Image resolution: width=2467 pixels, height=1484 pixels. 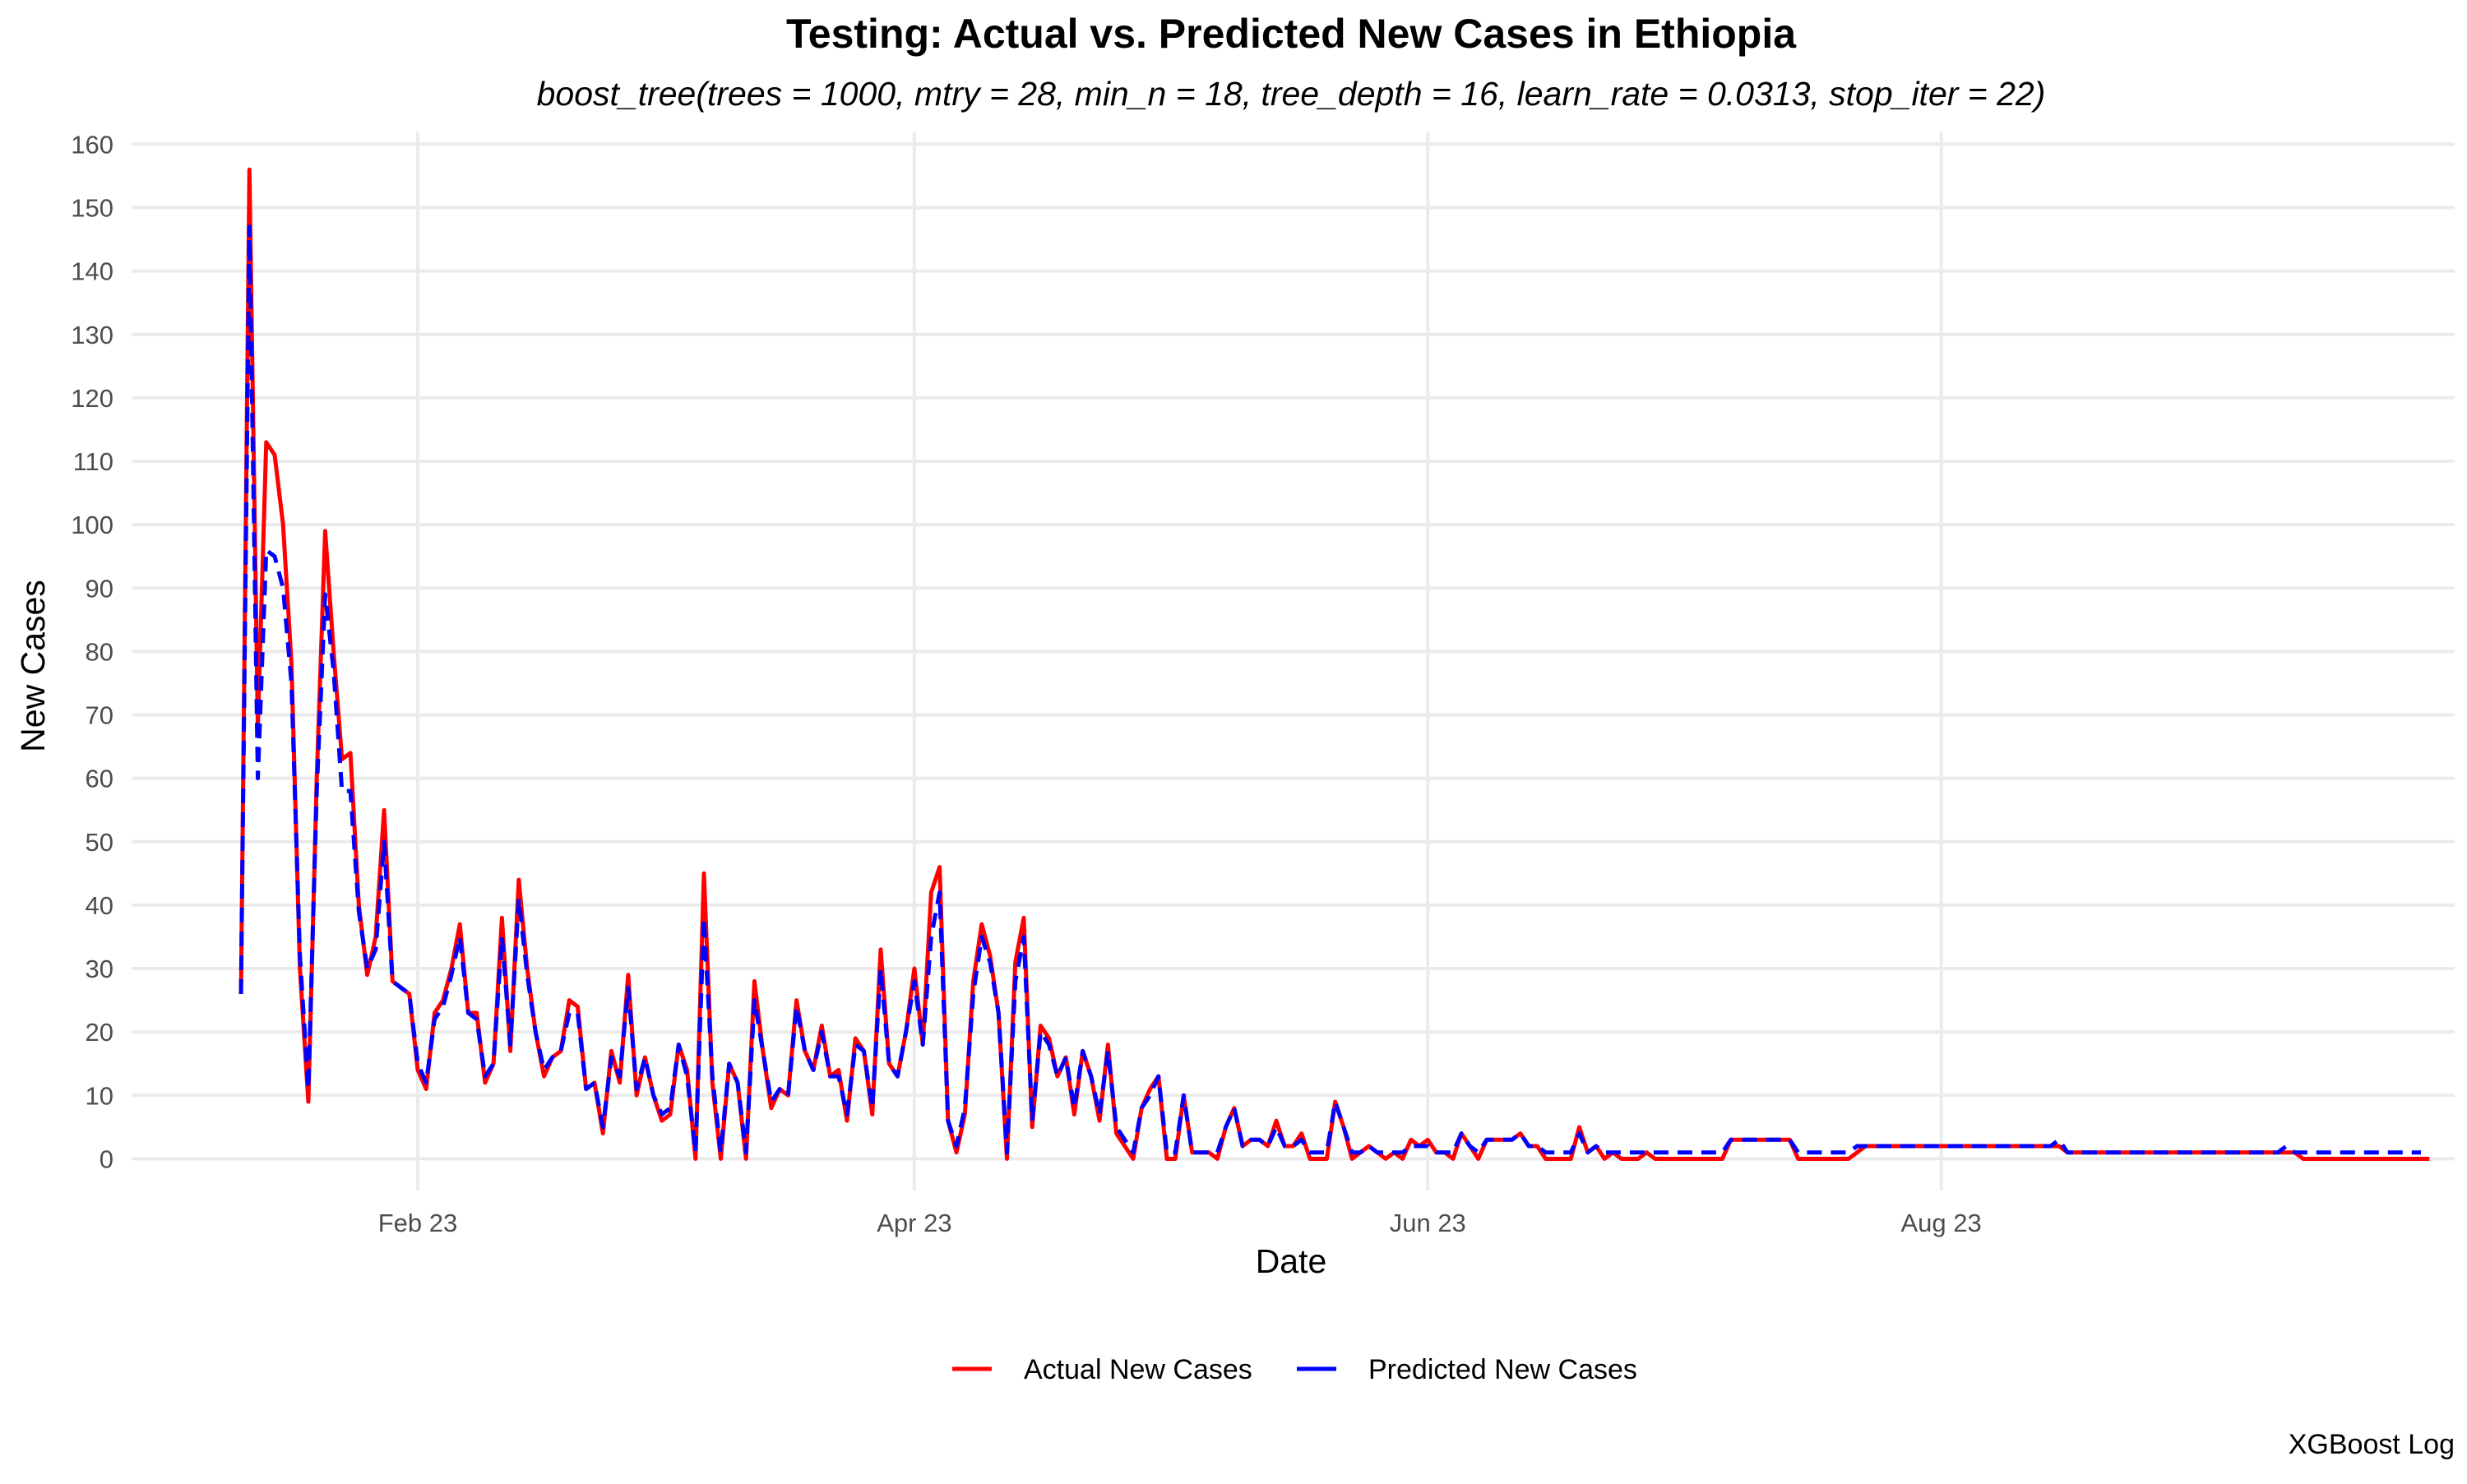 I want to click on x-tick-label: Jun 23, so click(x=1428, y=1223).